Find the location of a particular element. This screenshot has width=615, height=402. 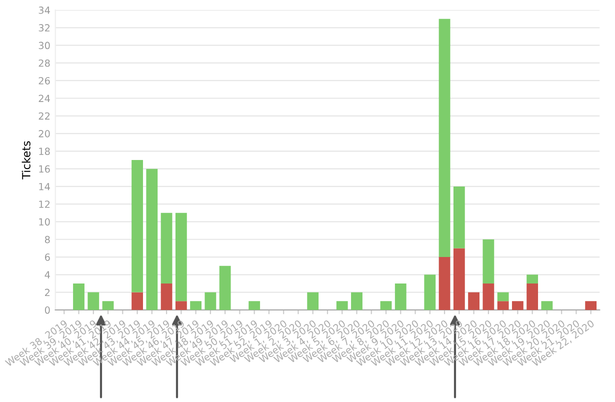

y-tick-label: 0 is located at coordinates (47, 310).